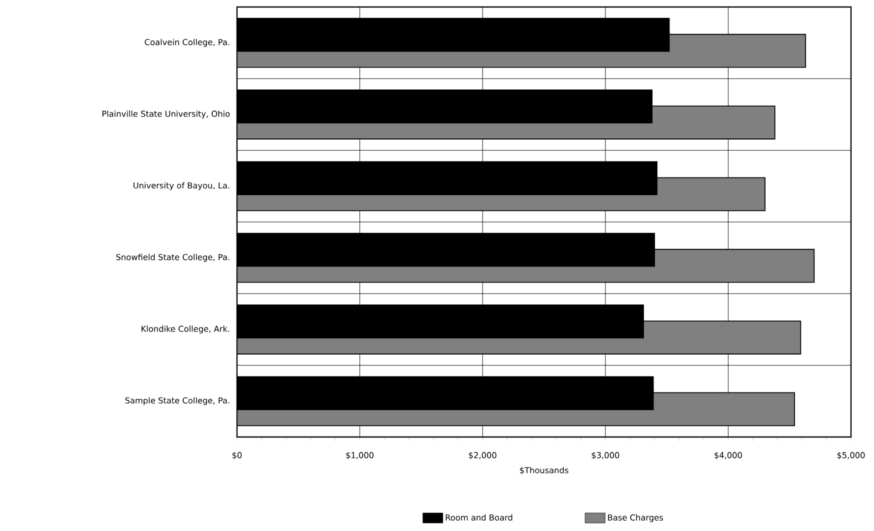  Describe the element at coordinates (635, 518) in the screenshot. I see `legend-label: Base Charges` at that location.